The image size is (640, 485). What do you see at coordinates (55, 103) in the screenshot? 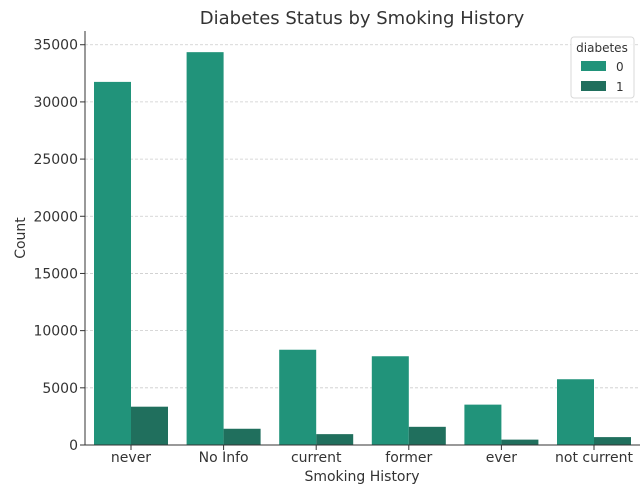
I see `y-tick-label: 30000` at bounding box center [55, 103].